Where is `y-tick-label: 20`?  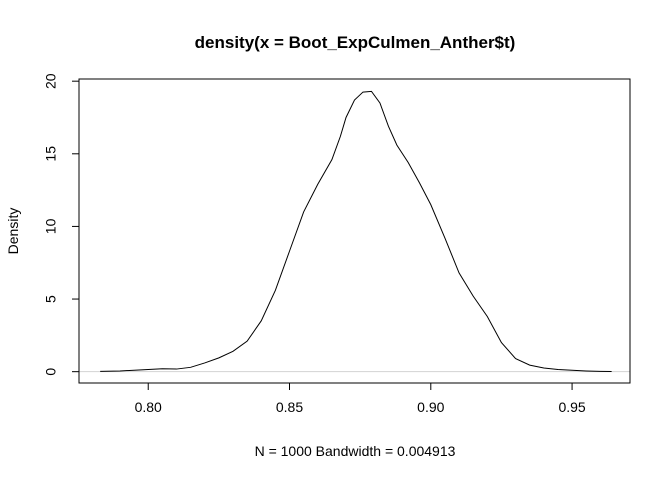
y-tick-label: 20 is located at coordinates (51, 81).